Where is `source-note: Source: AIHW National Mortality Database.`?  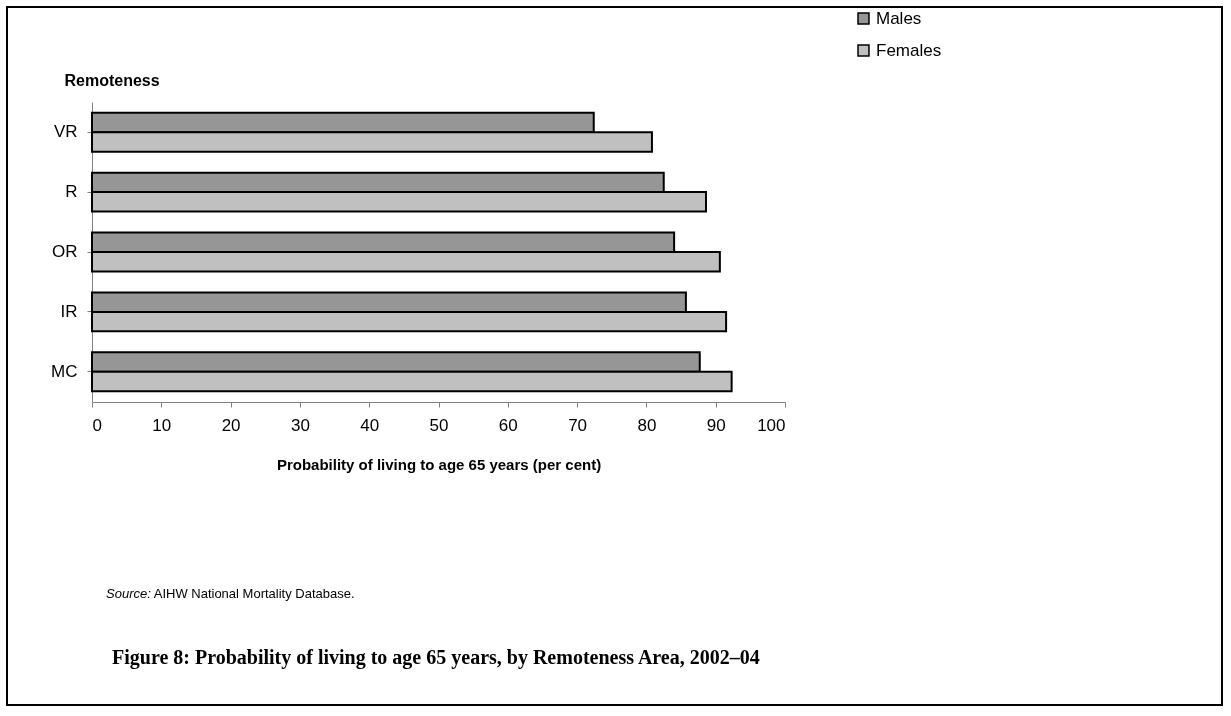
source-note: Source: AIHW National Mortality Database. is located at coordinates (230, 593).